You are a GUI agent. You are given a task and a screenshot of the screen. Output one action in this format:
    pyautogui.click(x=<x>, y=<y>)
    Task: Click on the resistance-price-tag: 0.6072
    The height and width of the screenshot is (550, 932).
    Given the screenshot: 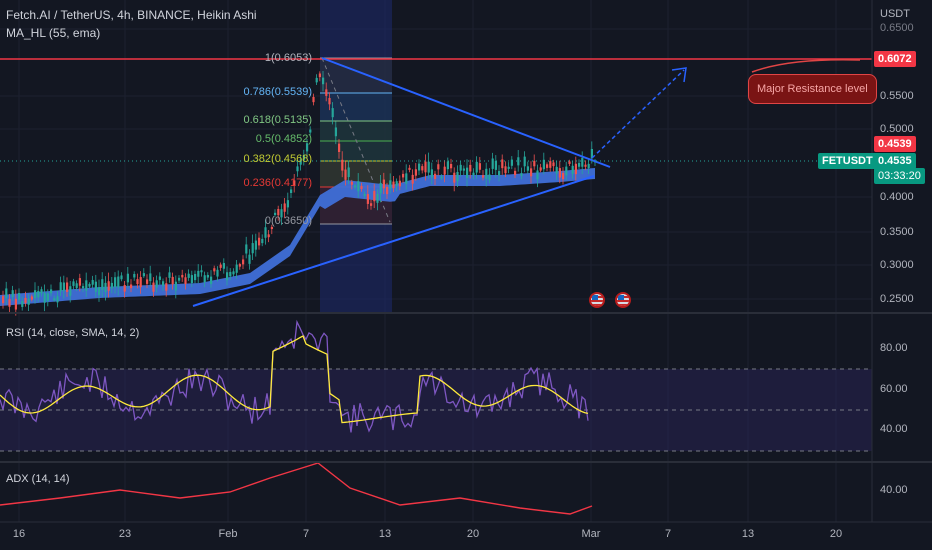 What is the action you would take?
    pyautogui.click(x=895, y=59)
    